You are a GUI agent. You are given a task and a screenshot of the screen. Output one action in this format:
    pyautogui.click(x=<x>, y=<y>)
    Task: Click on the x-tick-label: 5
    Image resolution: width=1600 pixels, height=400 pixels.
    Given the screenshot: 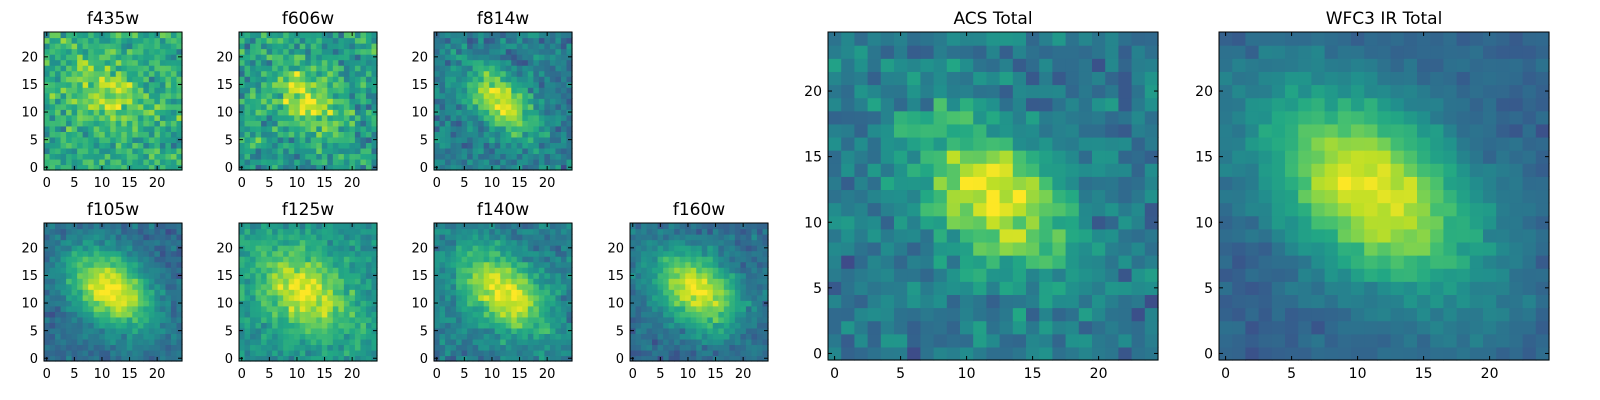 What is the action you would take?
    pyautogui.click(x=464, y=374)
    